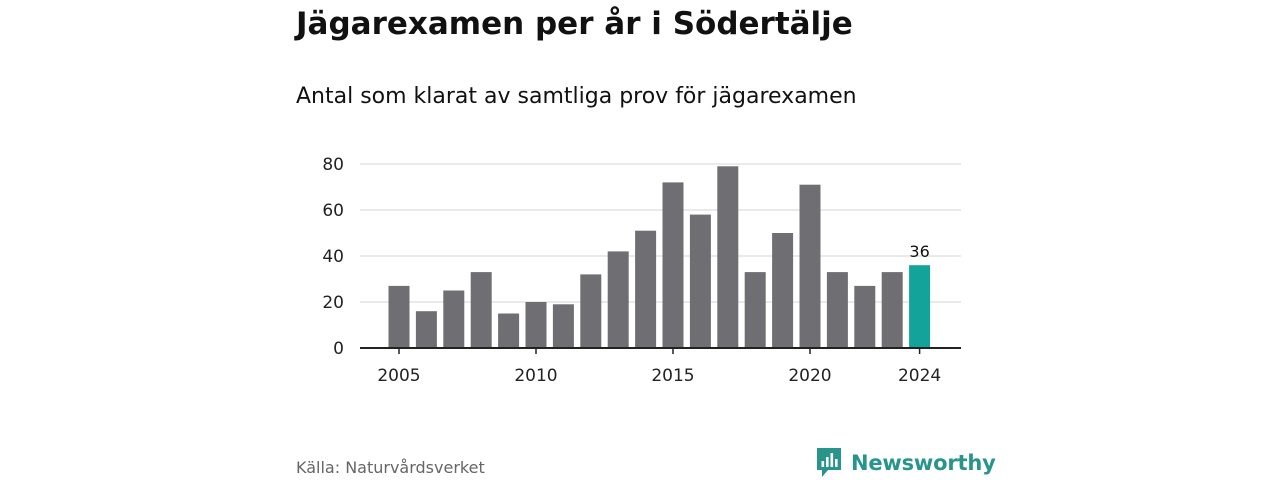  Describe the element at coordinates (672, 376) in the screenshot. I see `x-tick-label: 2015` at that location.